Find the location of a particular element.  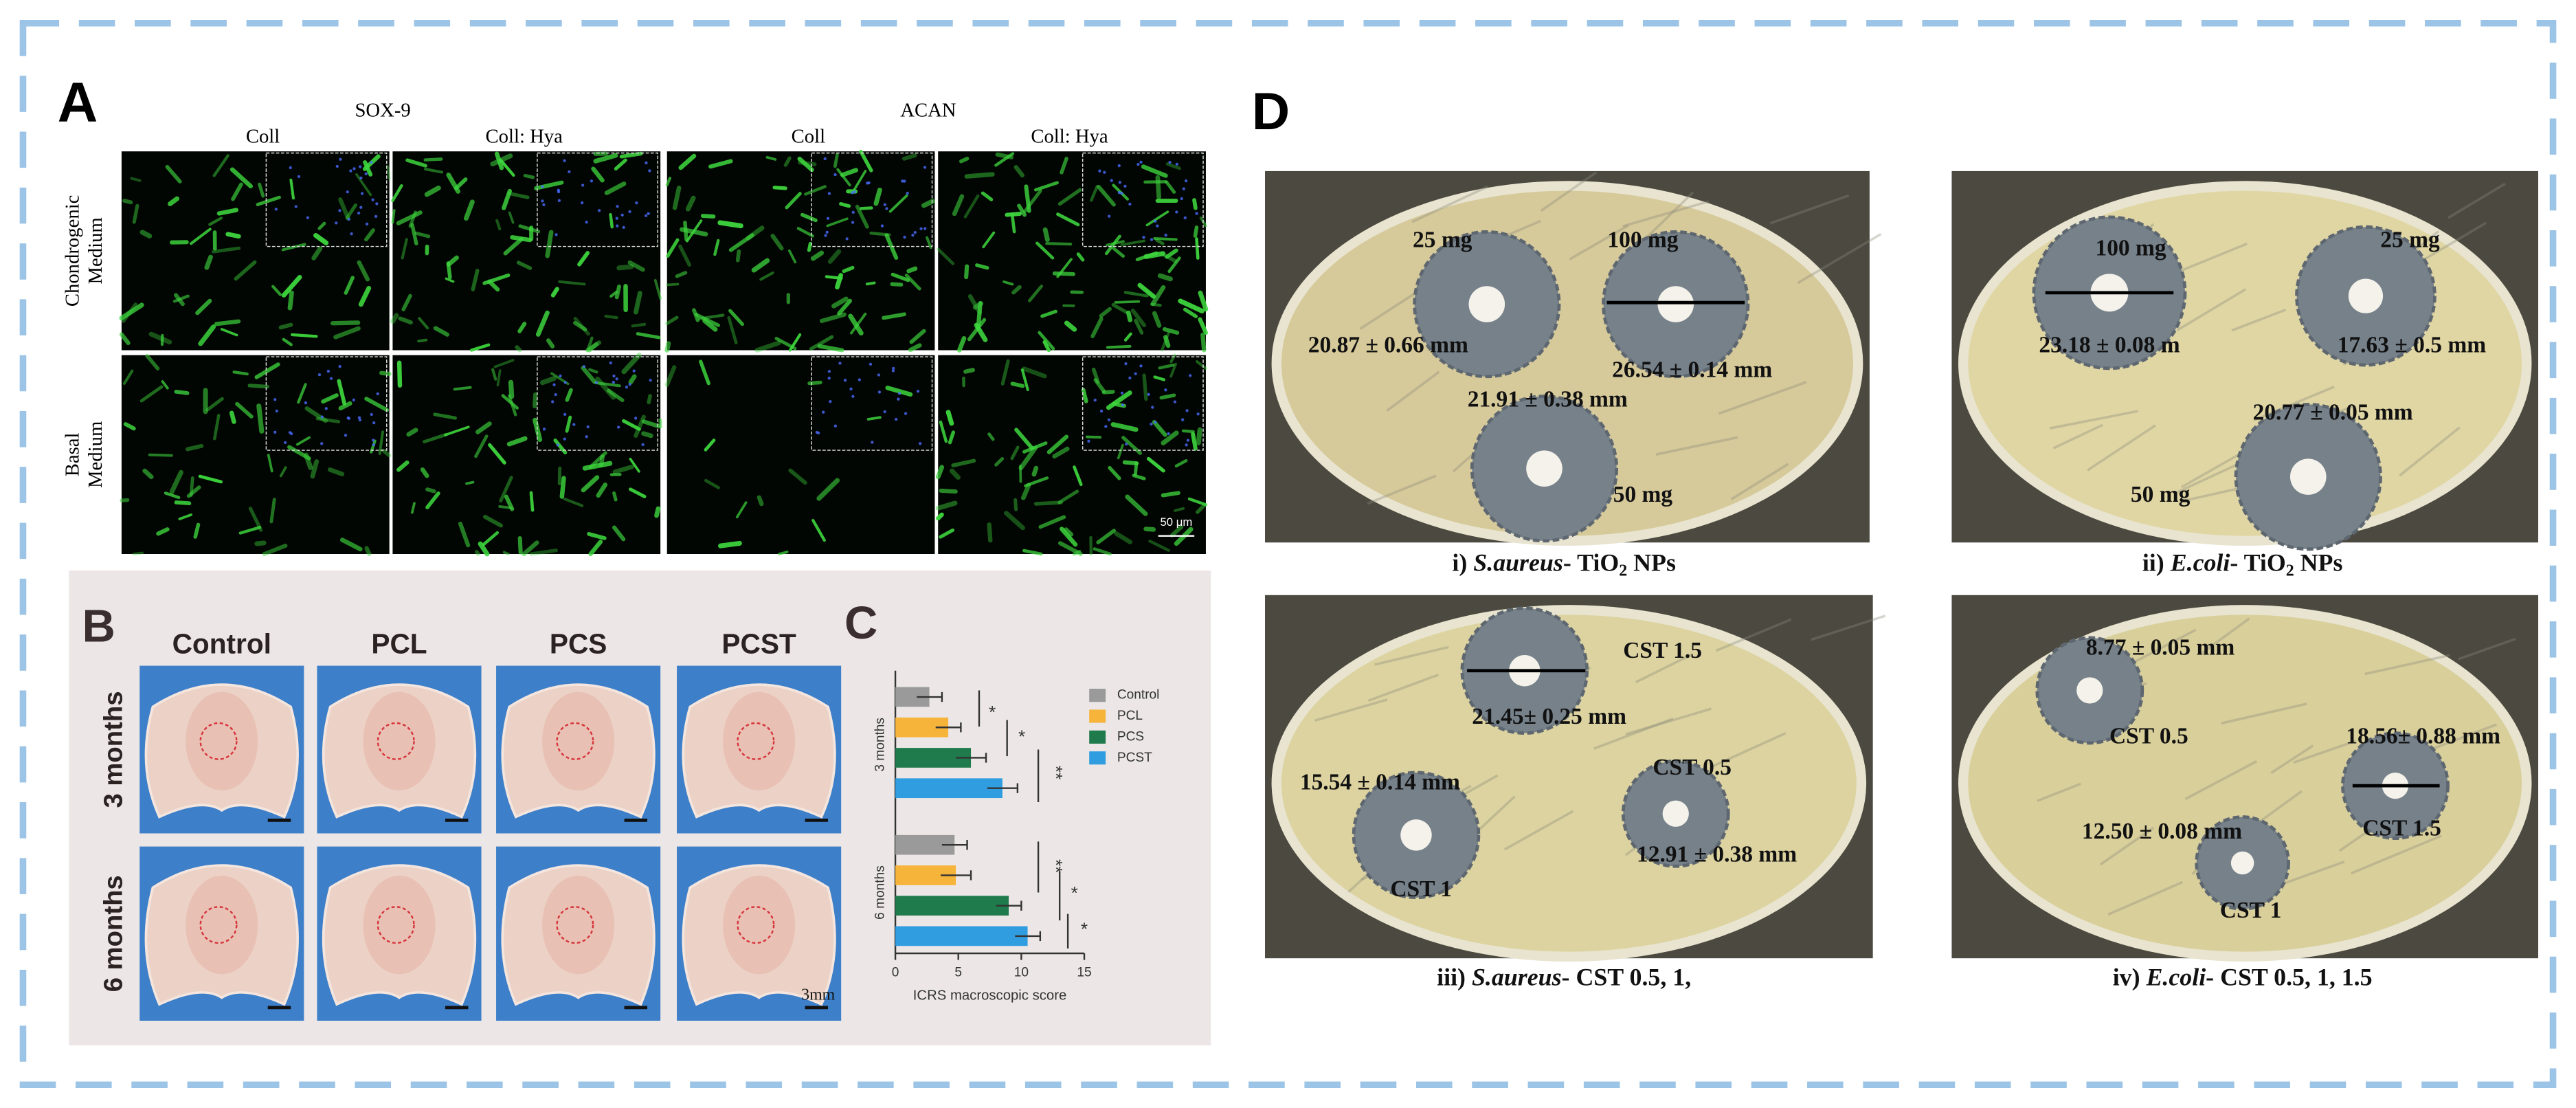

zone-label: 12.50 ± 0.08 mm is located at coordinates (2162, 831).